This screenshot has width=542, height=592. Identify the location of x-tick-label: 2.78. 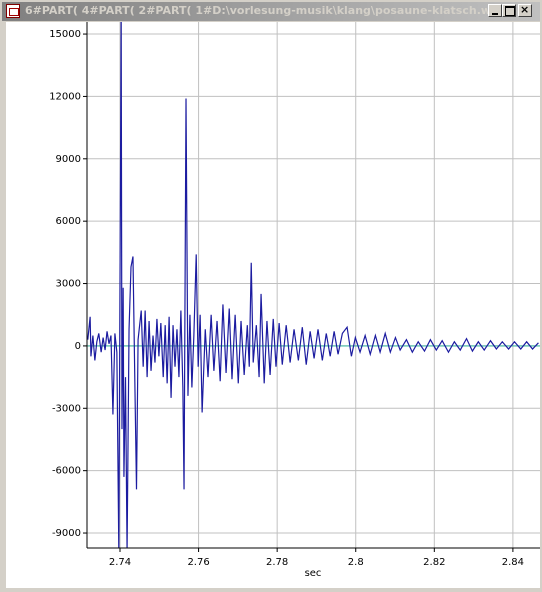
(277, 562).